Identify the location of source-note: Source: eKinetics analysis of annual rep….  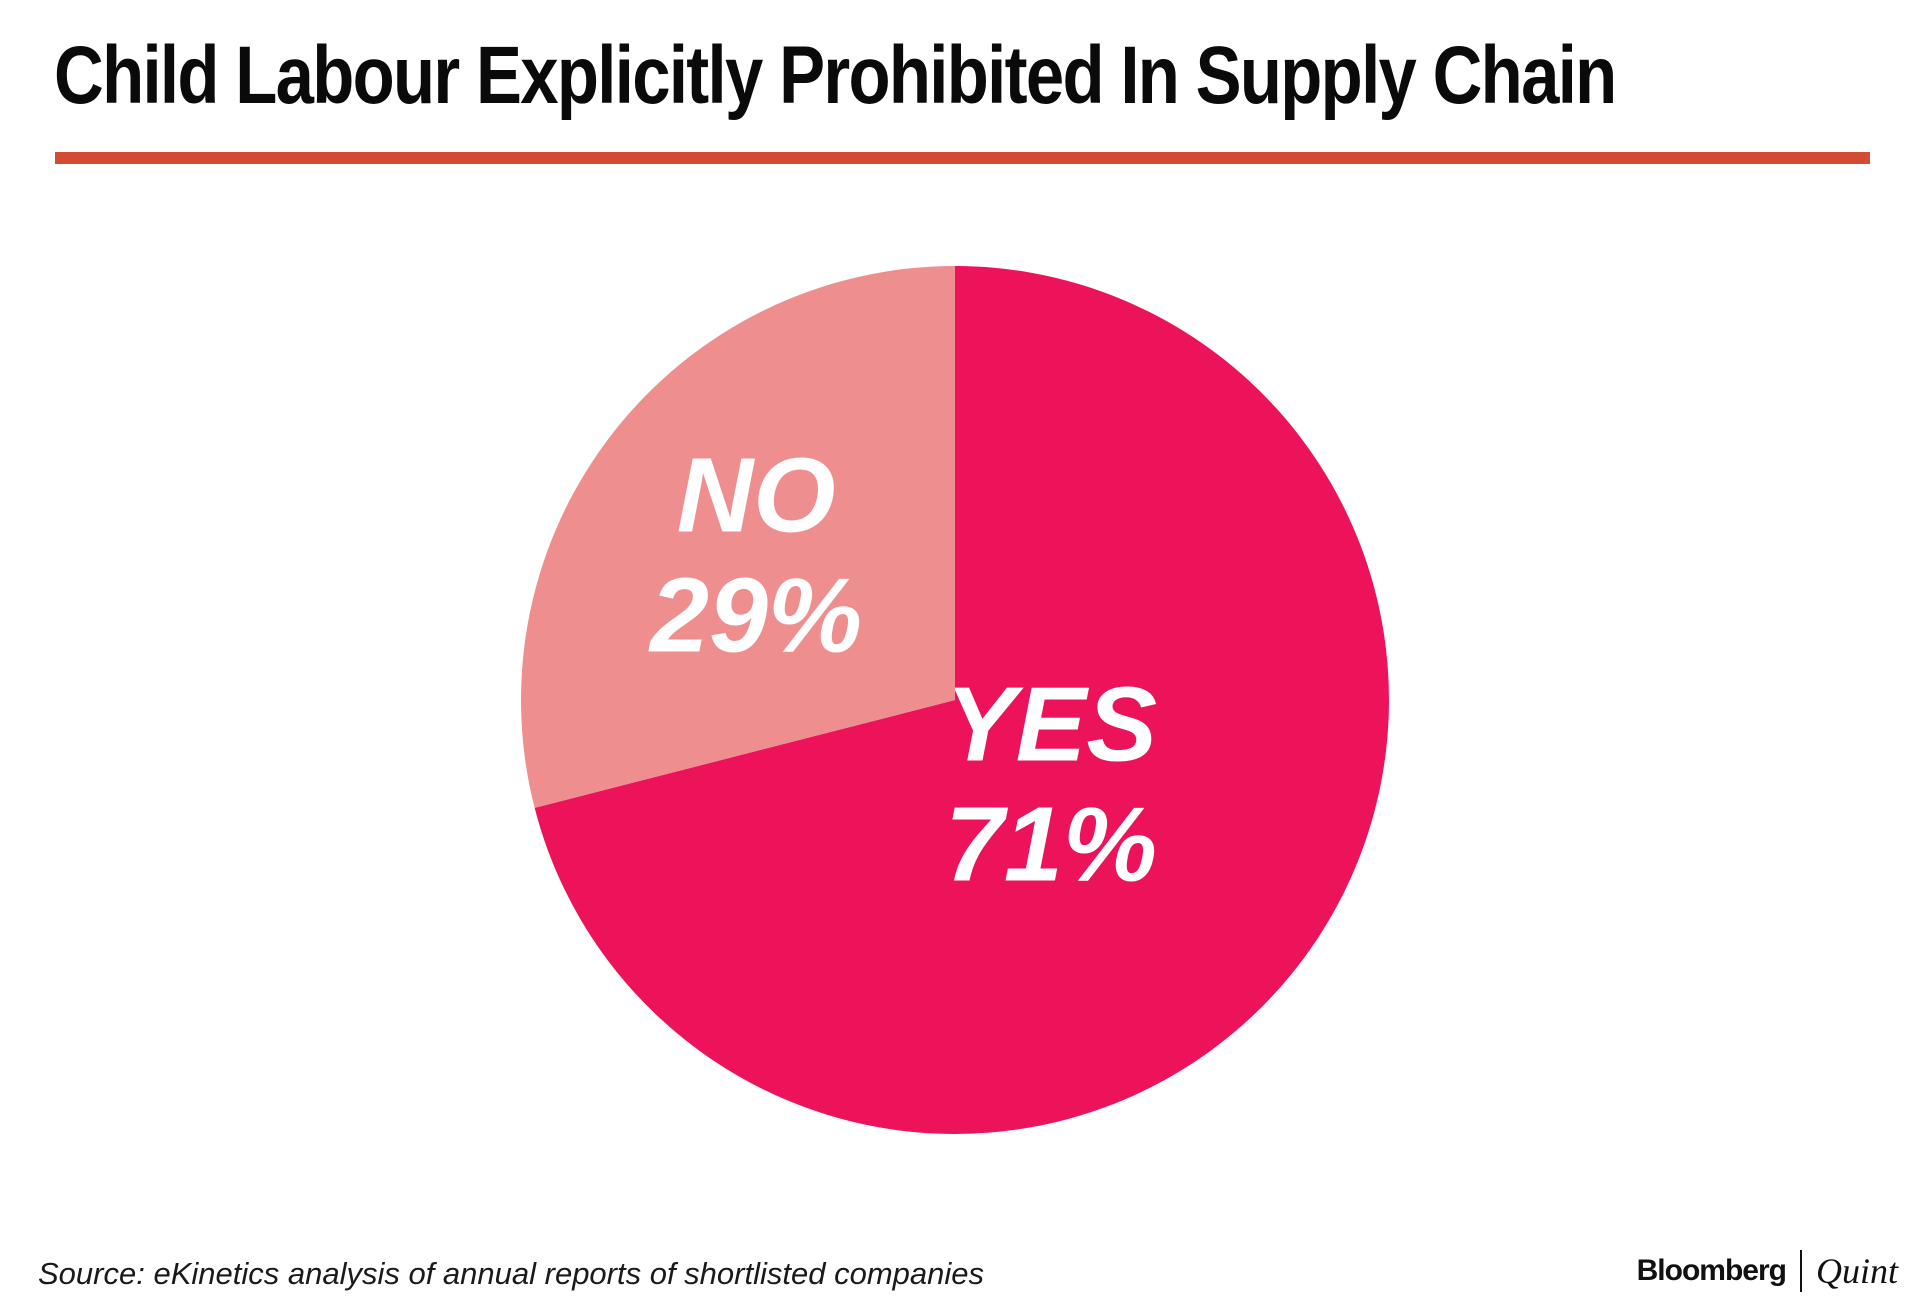
(511, 1273).